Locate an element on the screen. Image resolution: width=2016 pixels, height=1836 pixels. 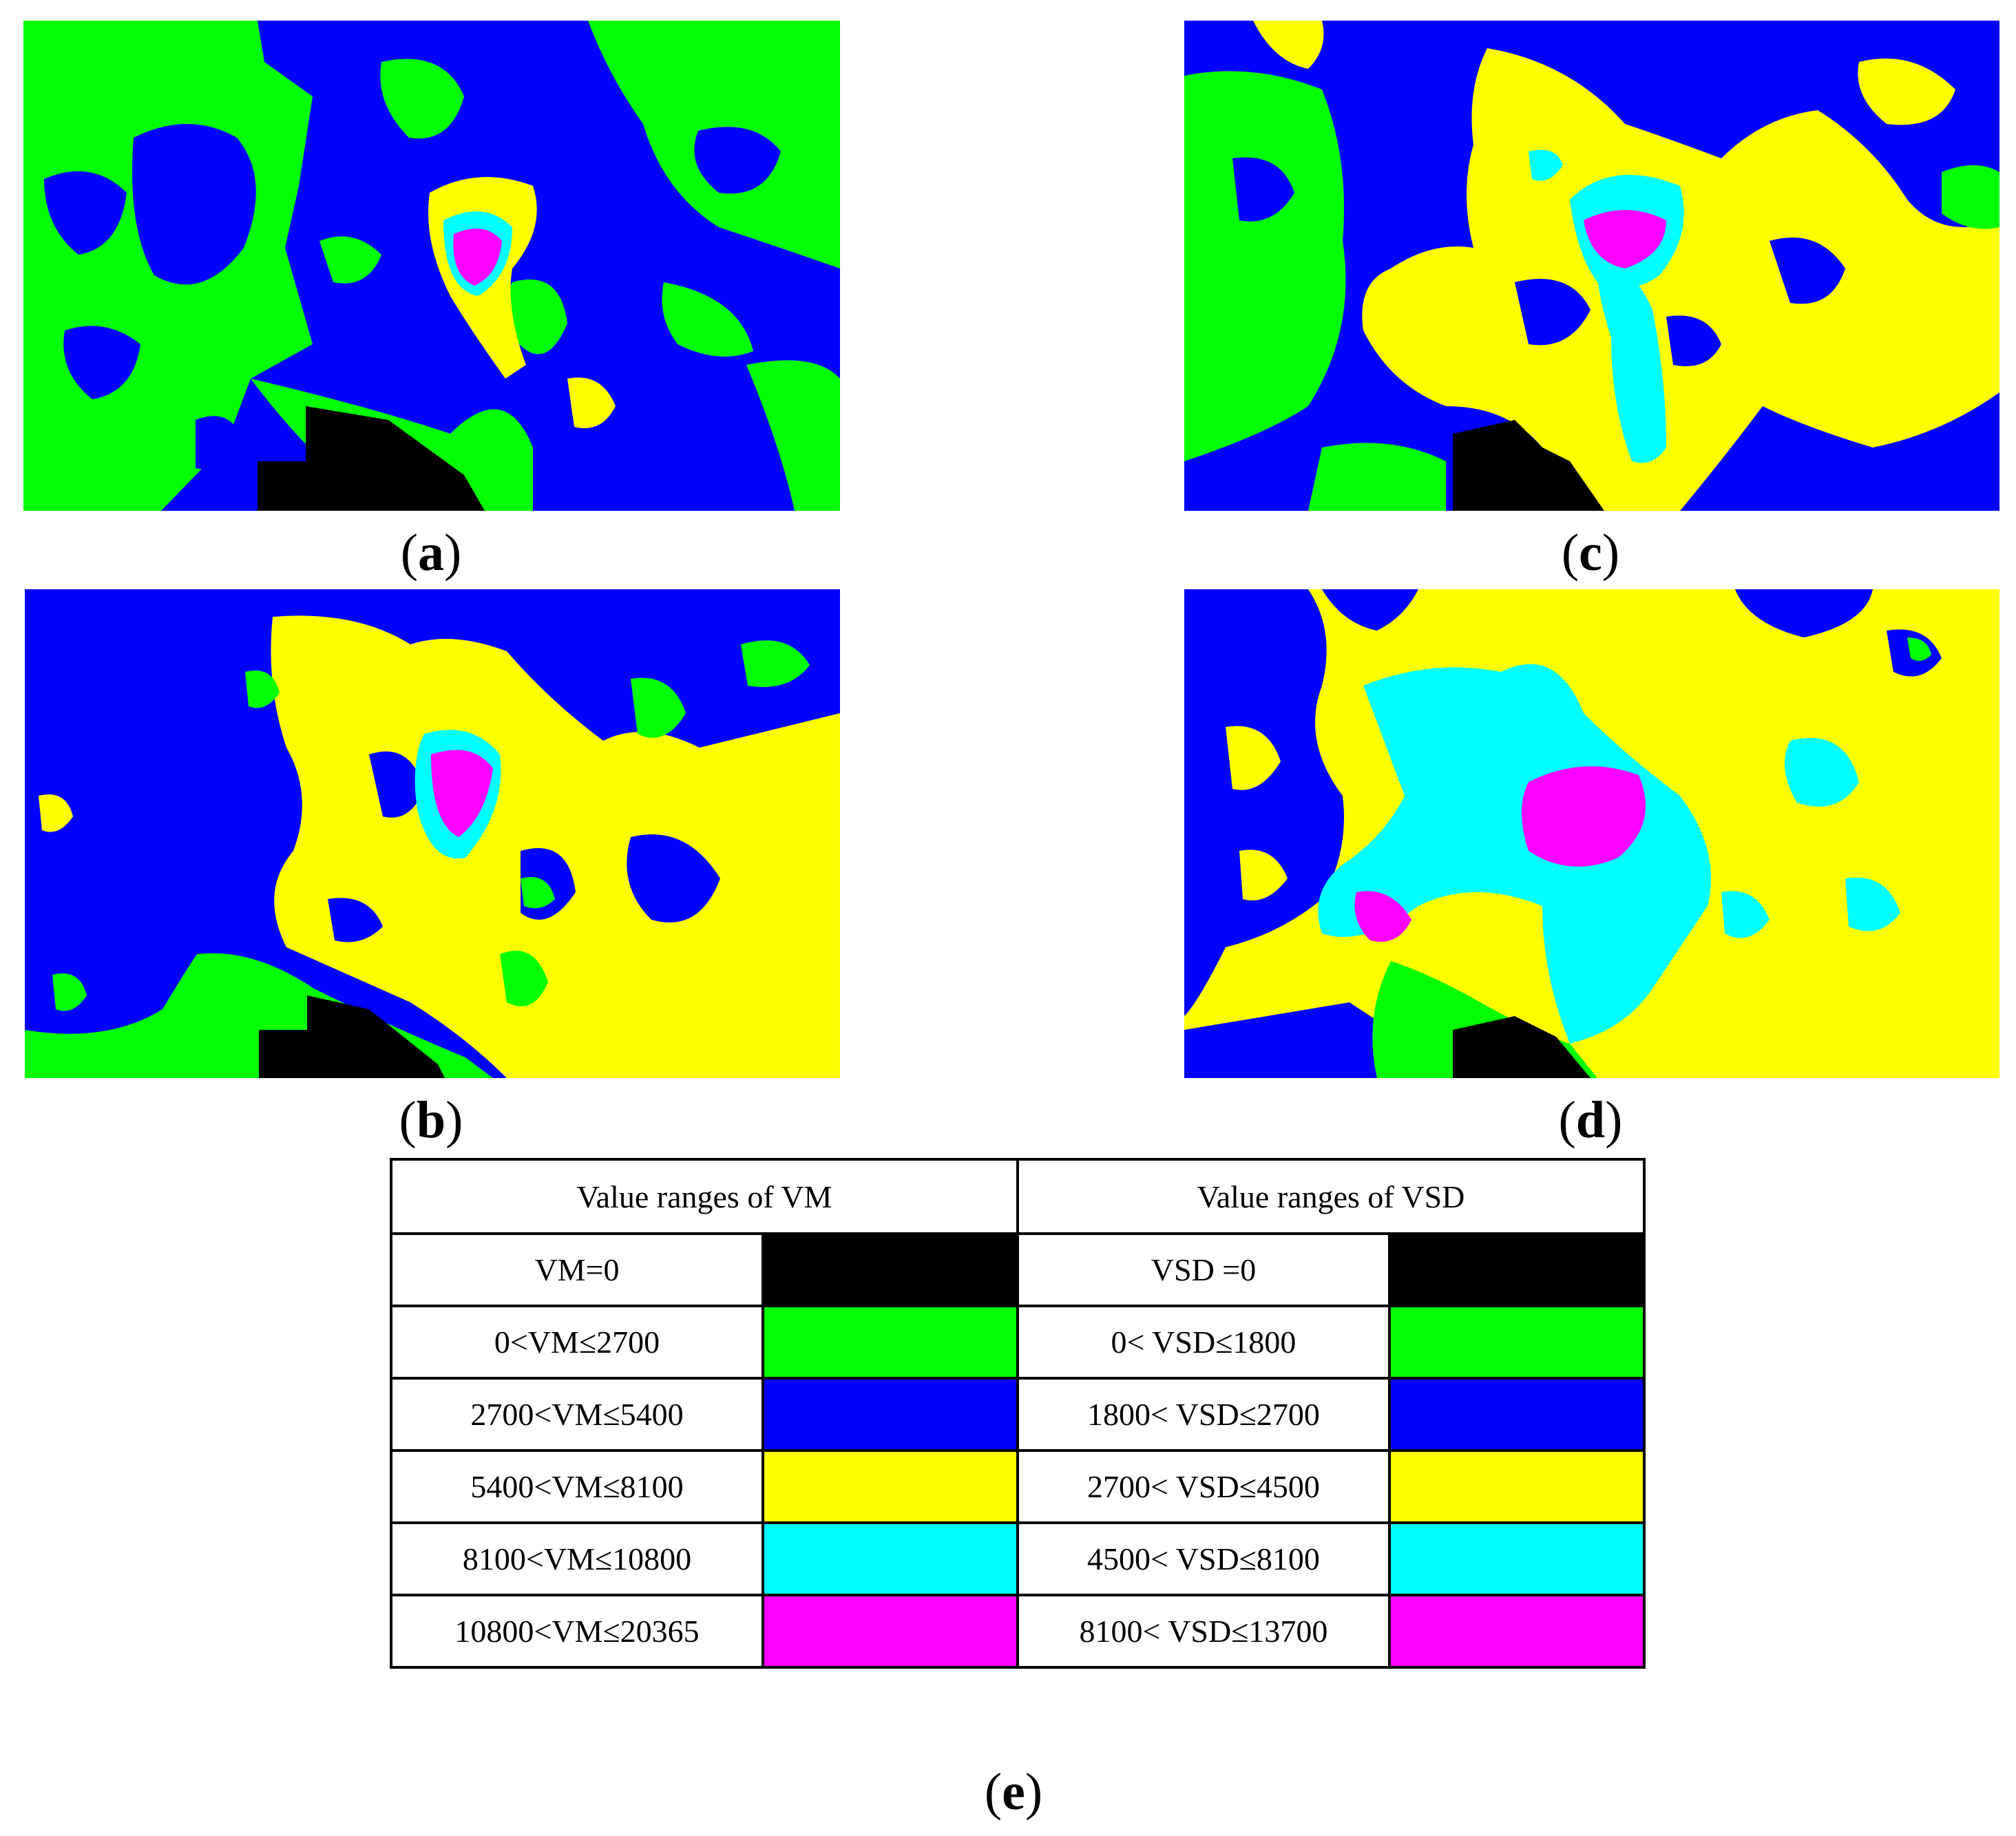
legend-header-row: Value ranges of VM Value ranges of VSD is located at coordinates (1018, 1196).